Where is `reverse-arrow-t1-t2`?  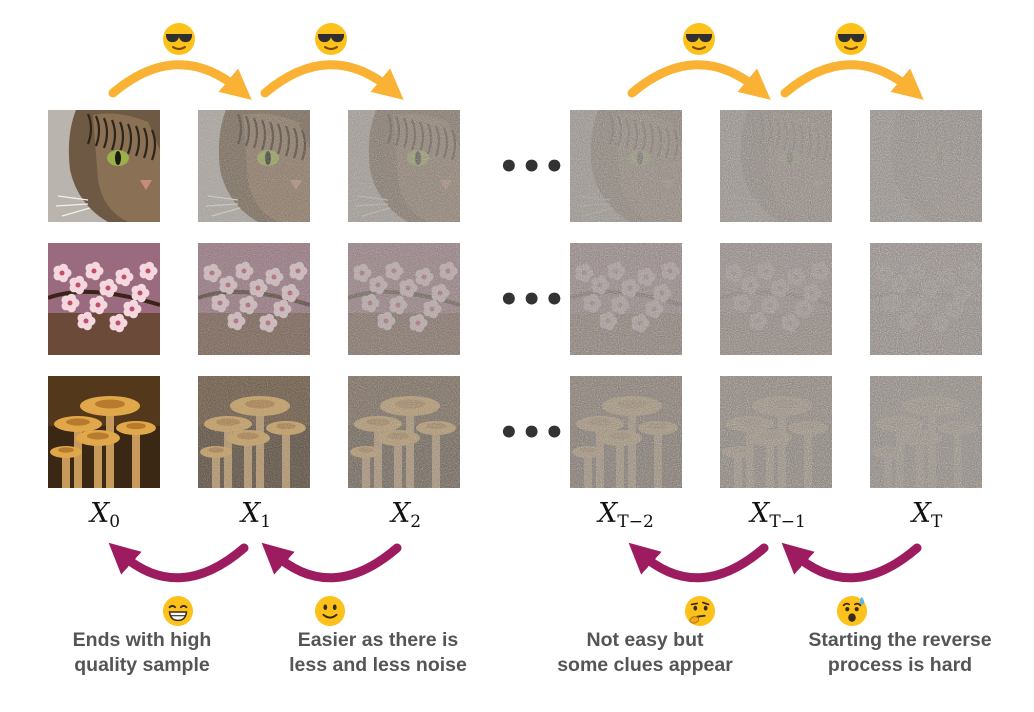 reverse-arrow-t1-t2 is located at coordinates (698, 562).